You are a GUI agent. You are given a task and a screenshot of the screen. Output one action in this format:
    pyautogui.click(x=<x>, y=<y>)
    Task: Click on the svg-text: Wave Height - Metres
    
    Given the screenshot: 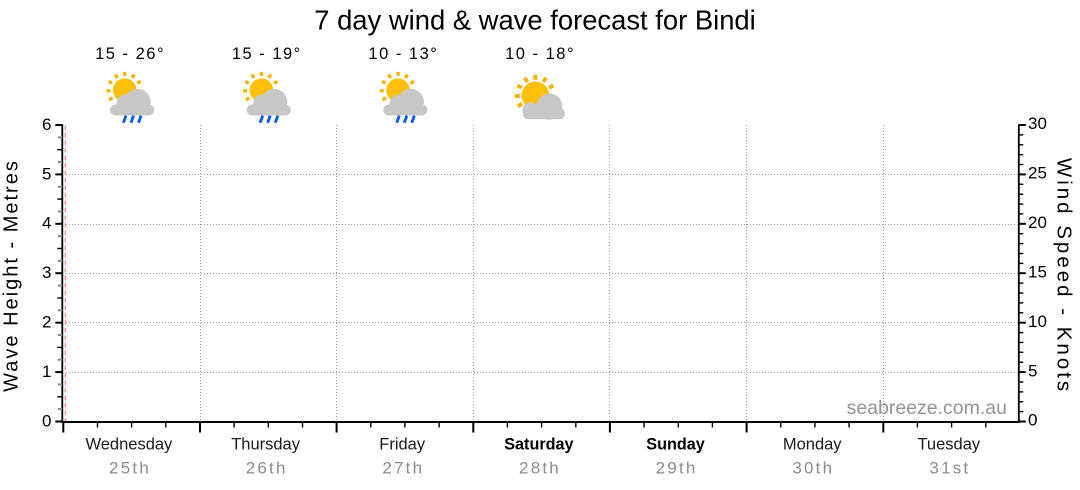 What is the action you would take?
    pyautogui.click(x=12, y=275)
    